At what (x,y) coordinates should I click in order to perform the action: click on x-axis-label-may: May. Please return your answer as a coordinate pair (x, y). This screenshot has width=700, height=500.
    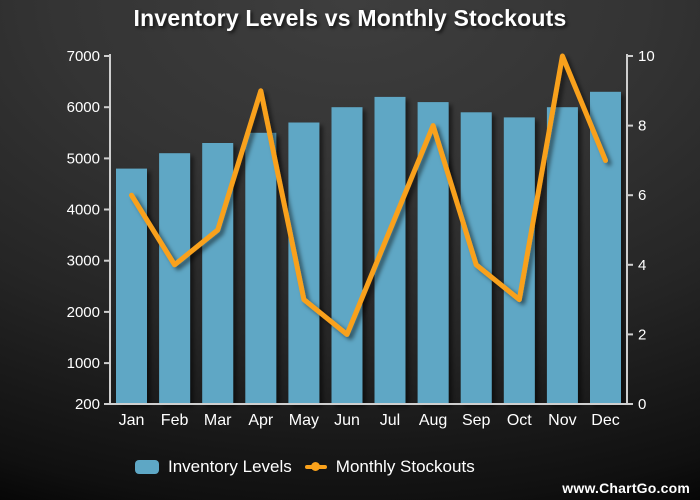
    Looking at the image, I should click on (304, 420).